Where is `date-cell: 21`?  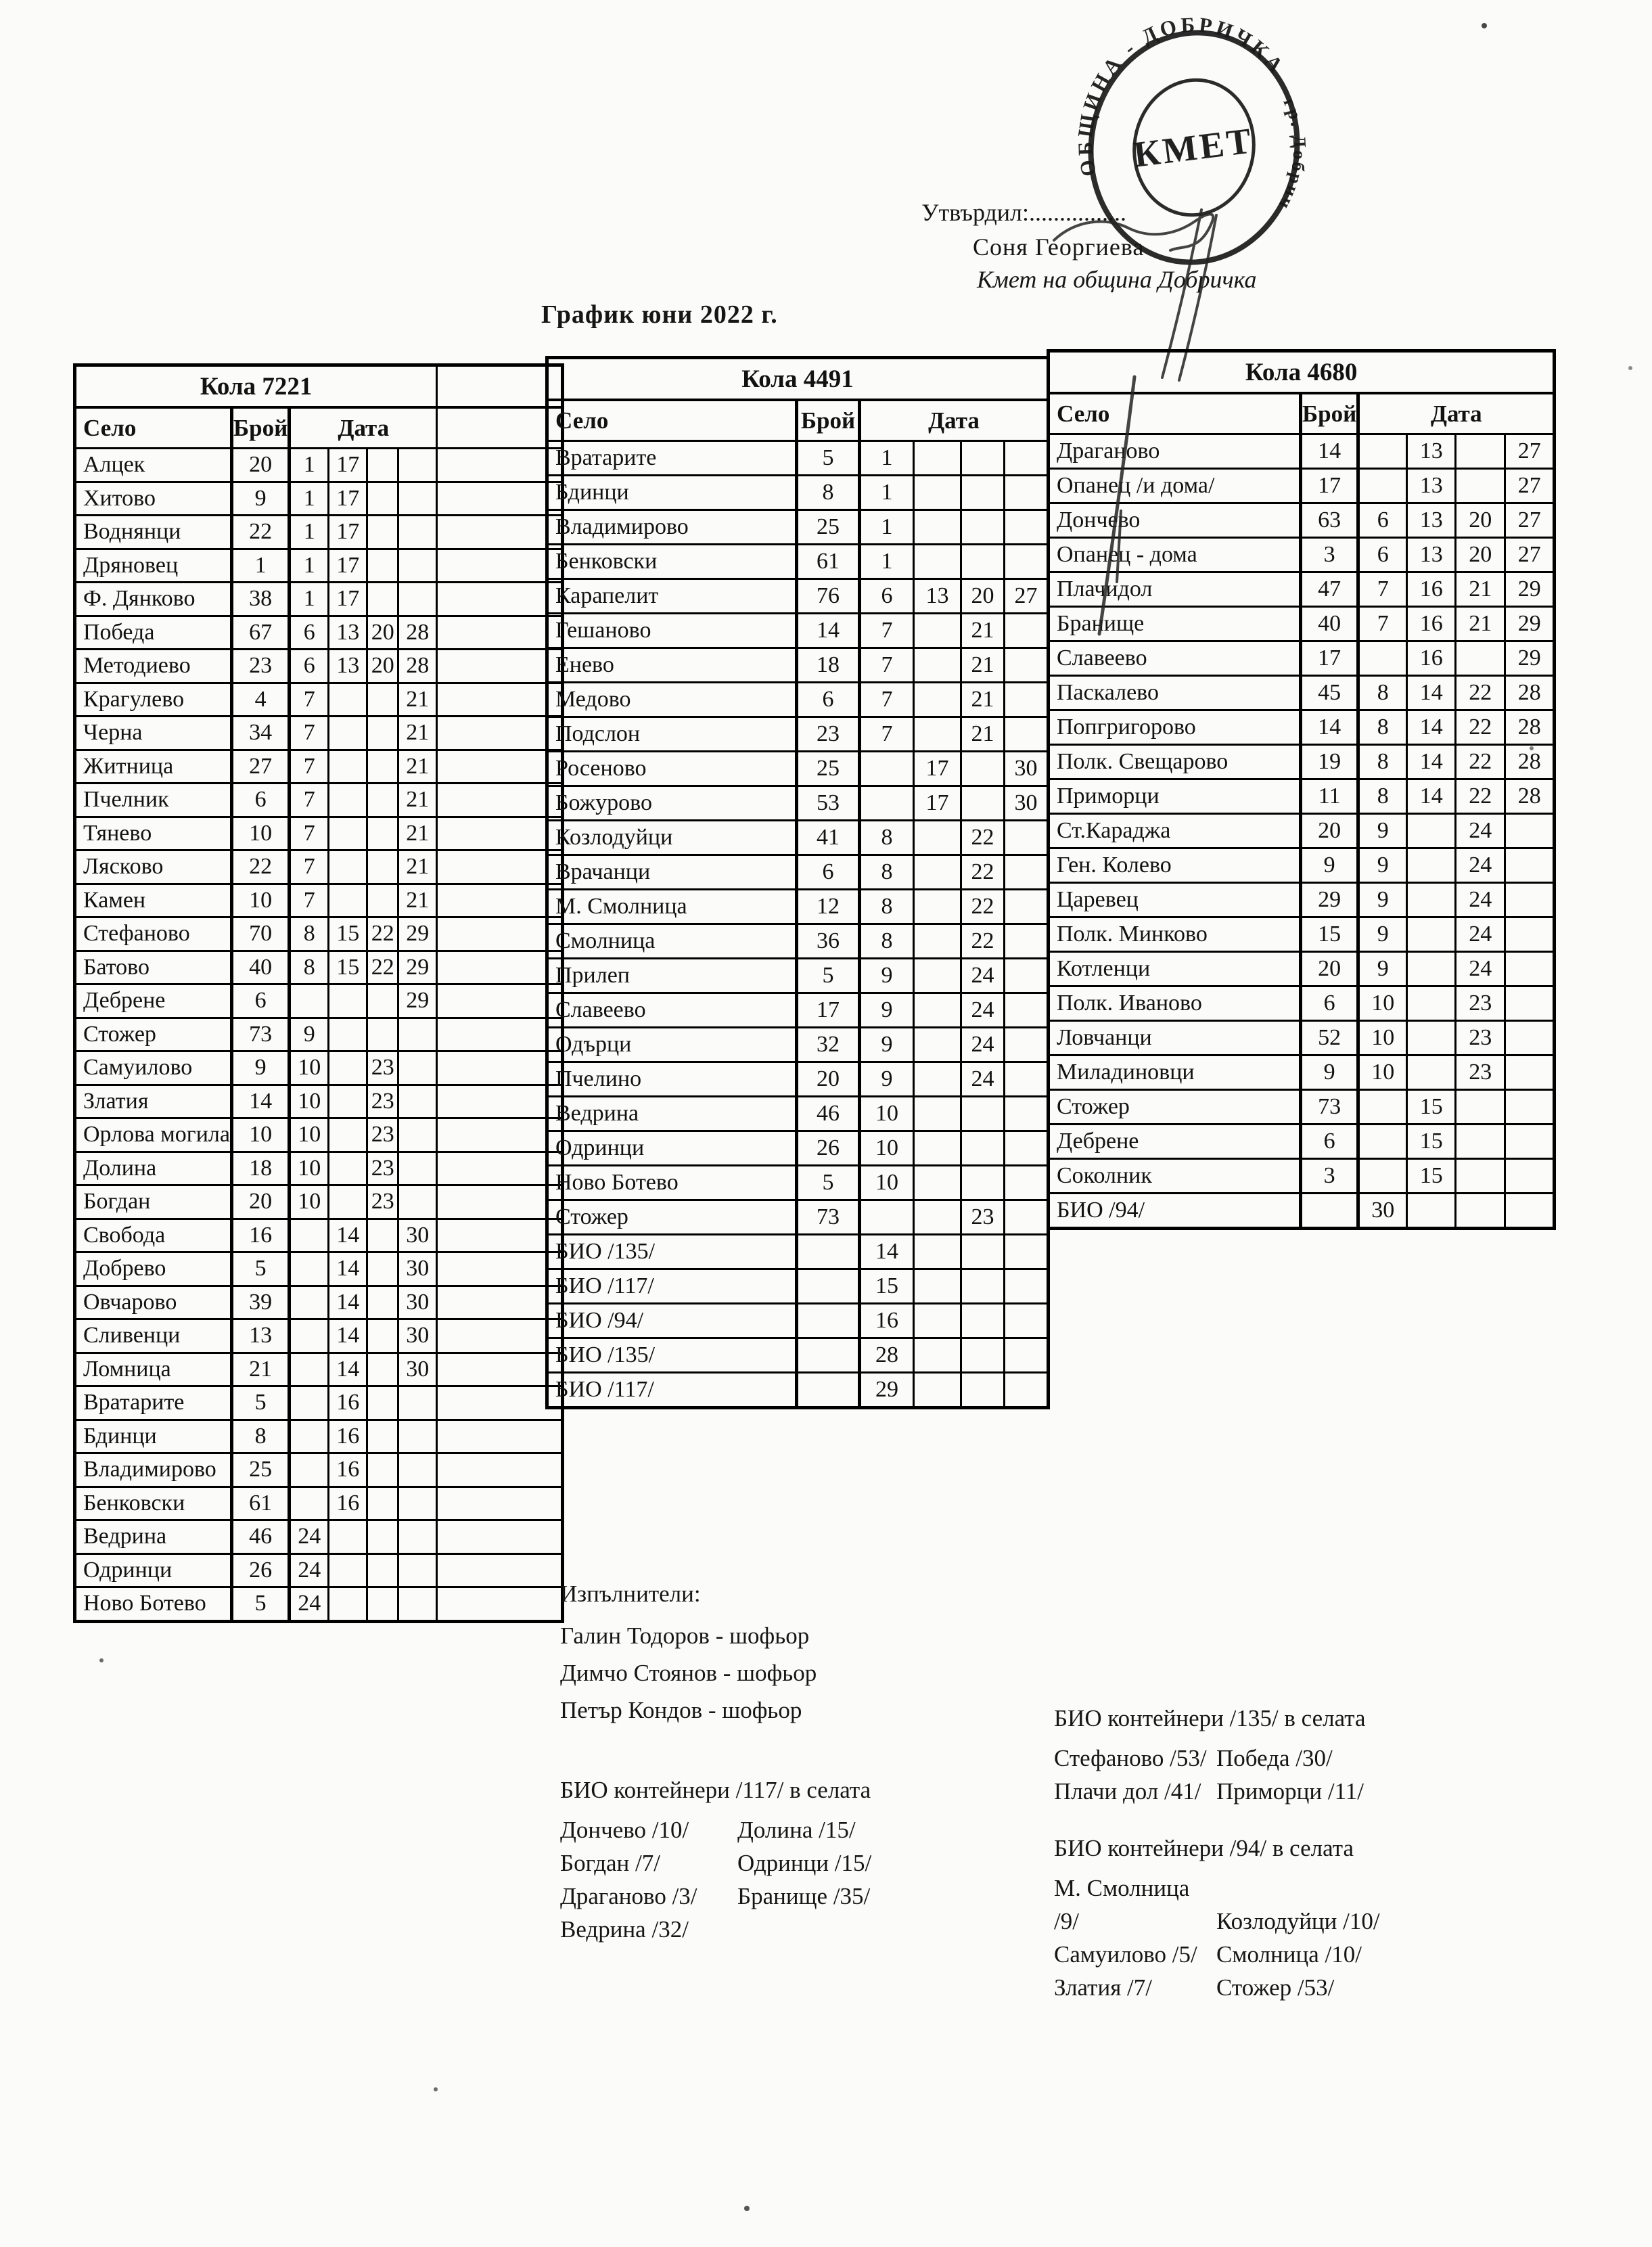
date-cell: 21 is located at coordinates (417, 800).